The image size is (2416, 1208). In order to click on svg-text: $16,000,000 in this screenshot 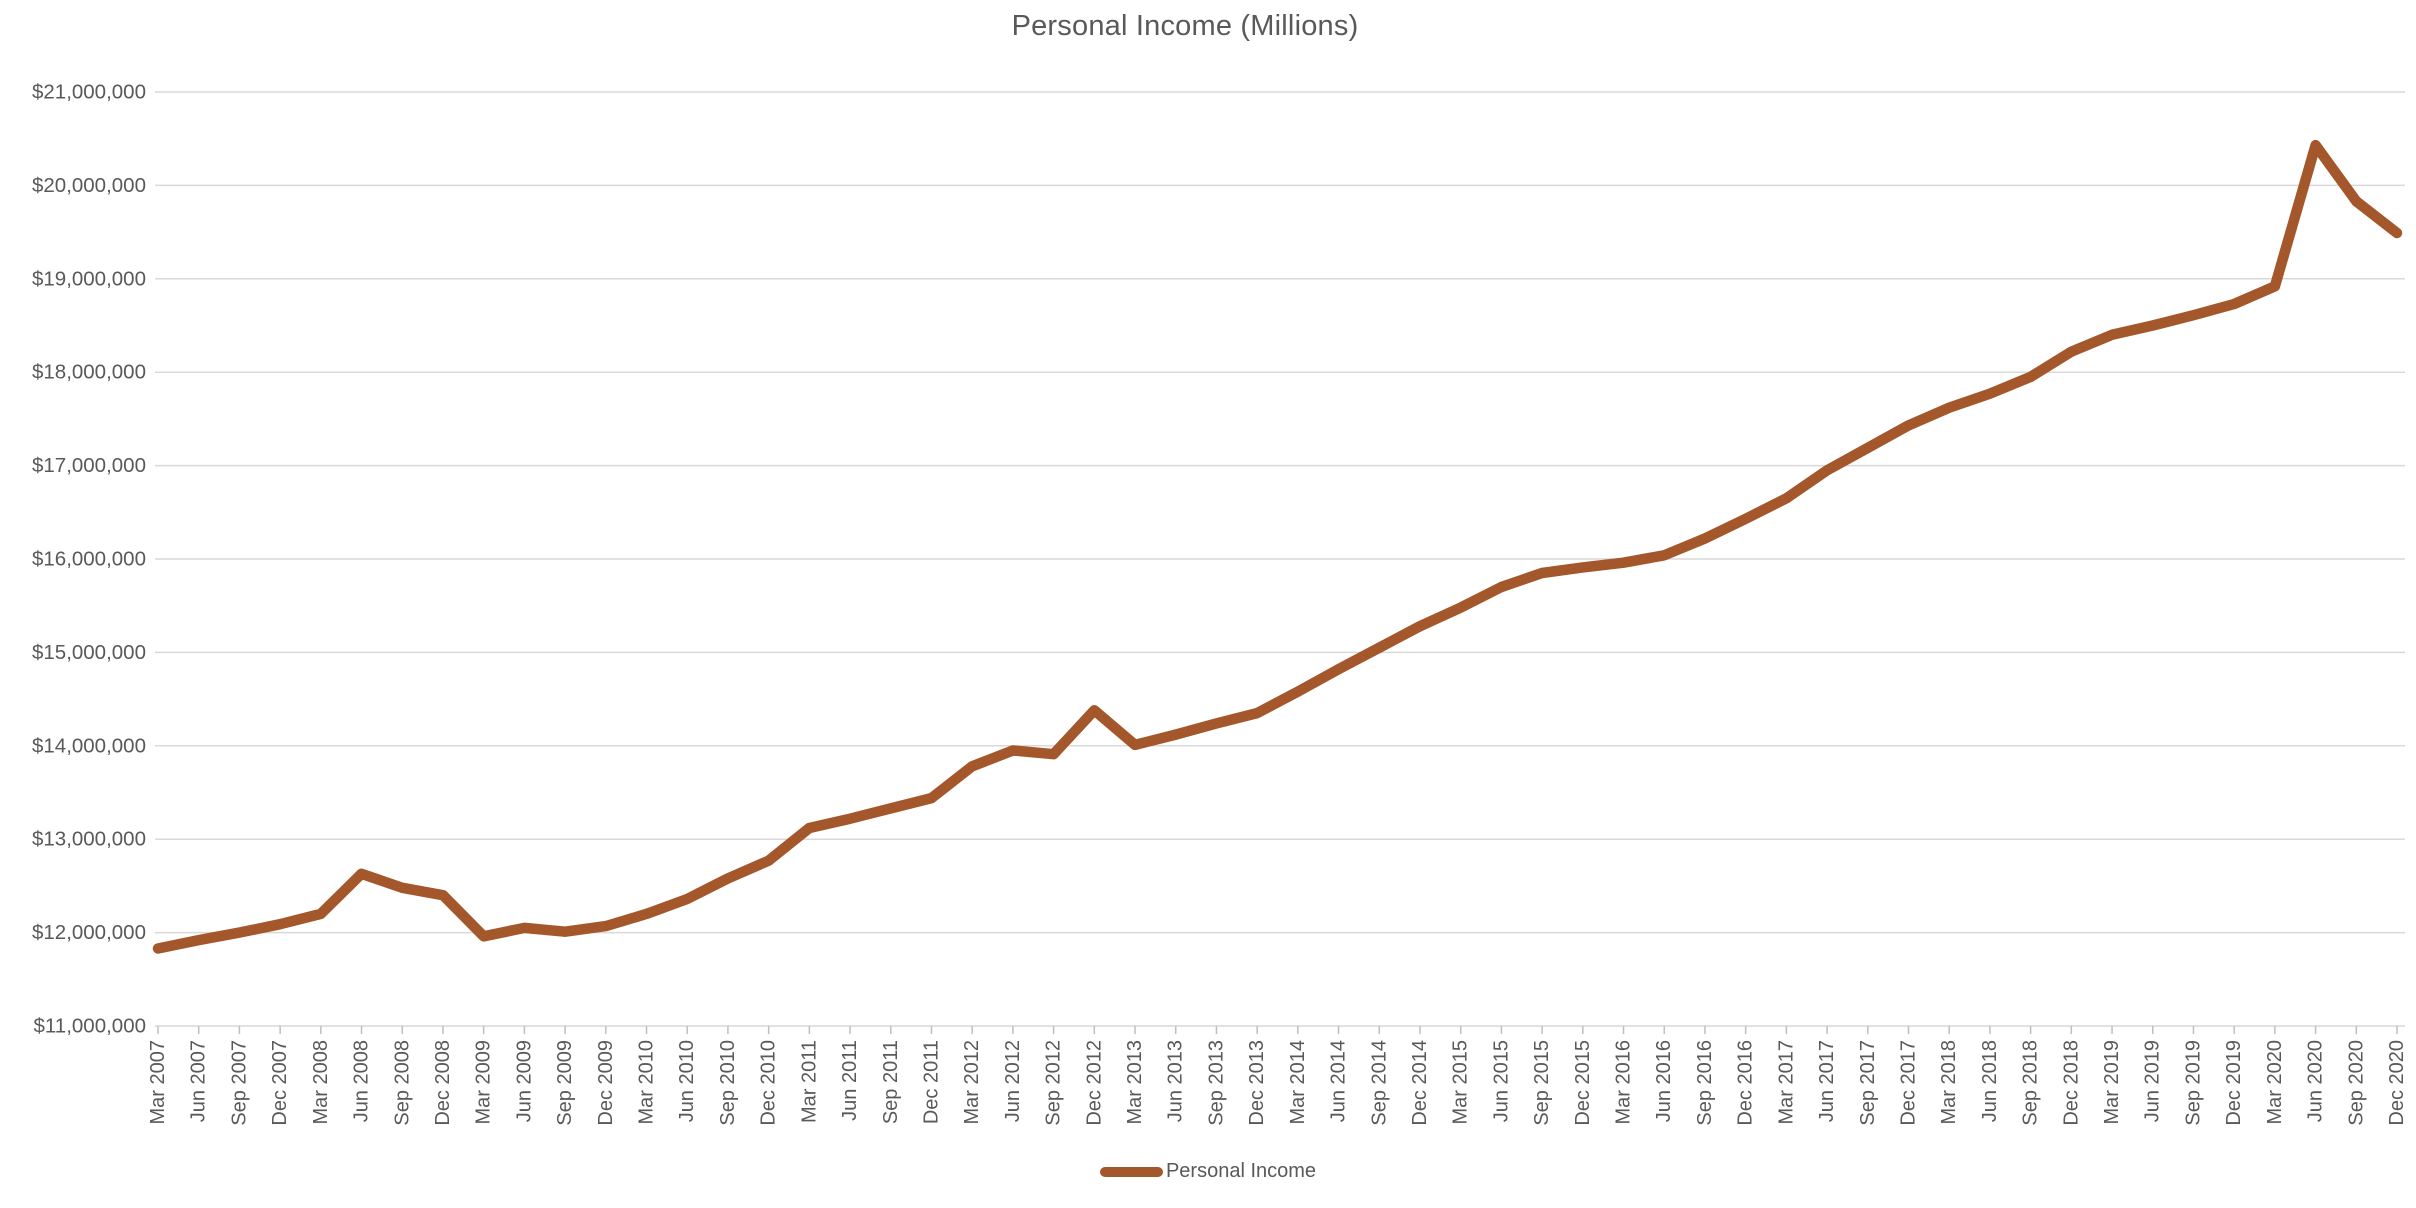, I will do `click(89, 559)`.